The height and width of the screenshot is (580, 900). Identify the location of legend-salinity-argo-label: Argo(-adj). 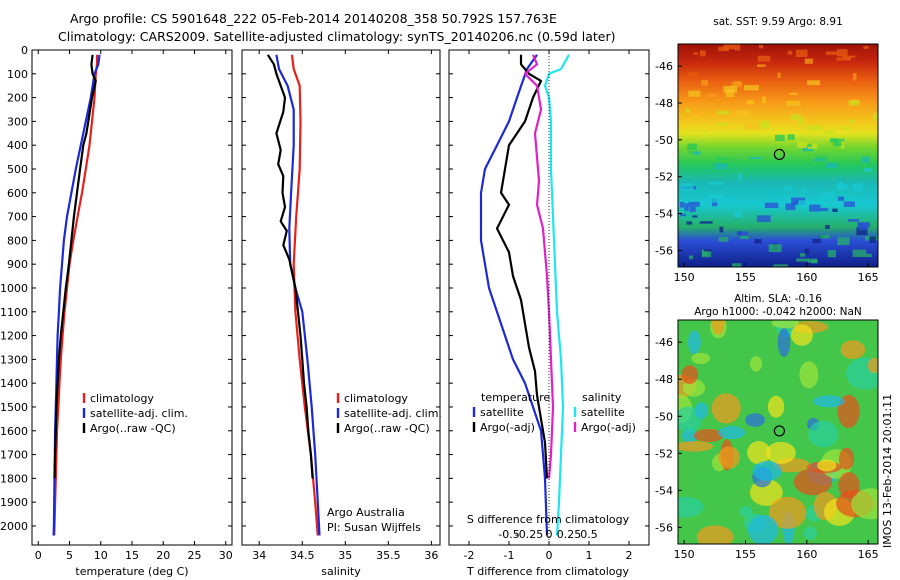
(608, 427).